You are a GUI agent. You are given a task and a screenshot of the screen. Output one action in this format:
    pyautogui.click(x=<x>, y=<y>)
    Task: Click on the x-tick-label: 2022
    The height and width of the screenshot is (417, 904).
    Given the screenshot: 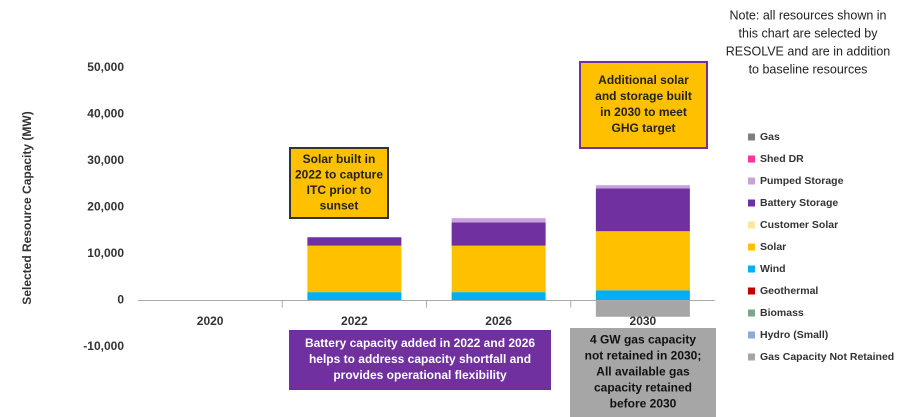 What is the action you would take?
    pyautogui.click(x=354, y=321)
    